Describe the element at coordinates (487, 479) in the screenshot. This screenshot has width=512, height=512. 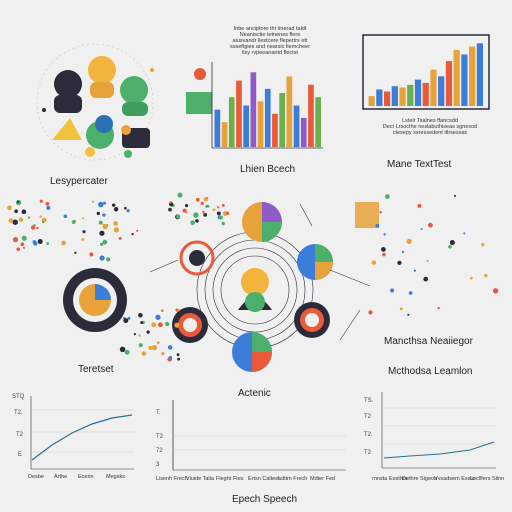
I see `x-tick: Locllfers Silnn` at that location.